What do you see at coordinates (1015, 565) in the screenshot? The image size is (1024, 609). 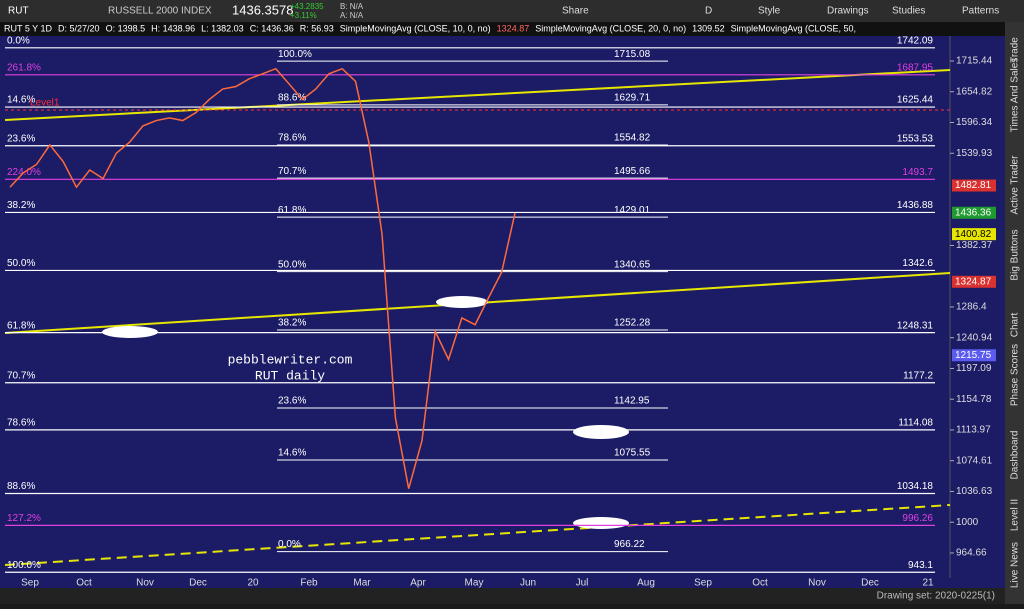 I see `side-tab: Live News` at bounding box center [1015, 565].